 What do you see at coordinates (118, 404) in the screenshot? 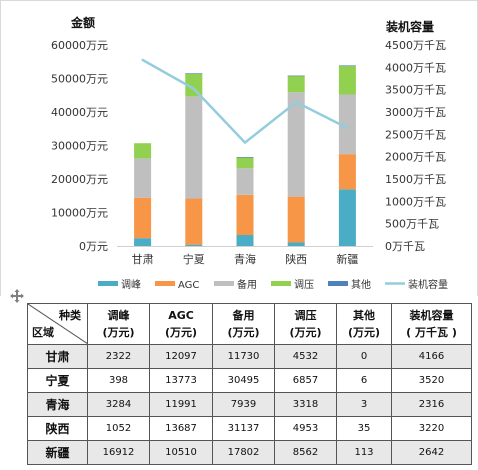
I see `table-cell: 3284` at bounding box center [118, 404].